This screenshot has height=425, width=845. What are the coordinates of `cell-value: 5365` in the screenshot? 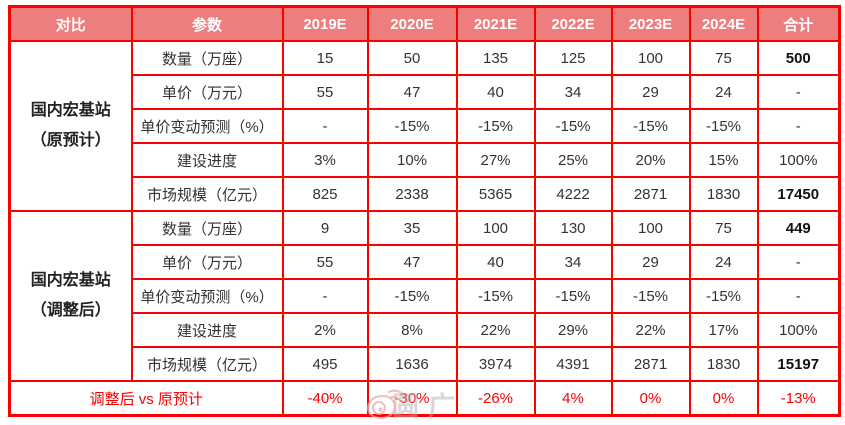 It's located at (495, 194).